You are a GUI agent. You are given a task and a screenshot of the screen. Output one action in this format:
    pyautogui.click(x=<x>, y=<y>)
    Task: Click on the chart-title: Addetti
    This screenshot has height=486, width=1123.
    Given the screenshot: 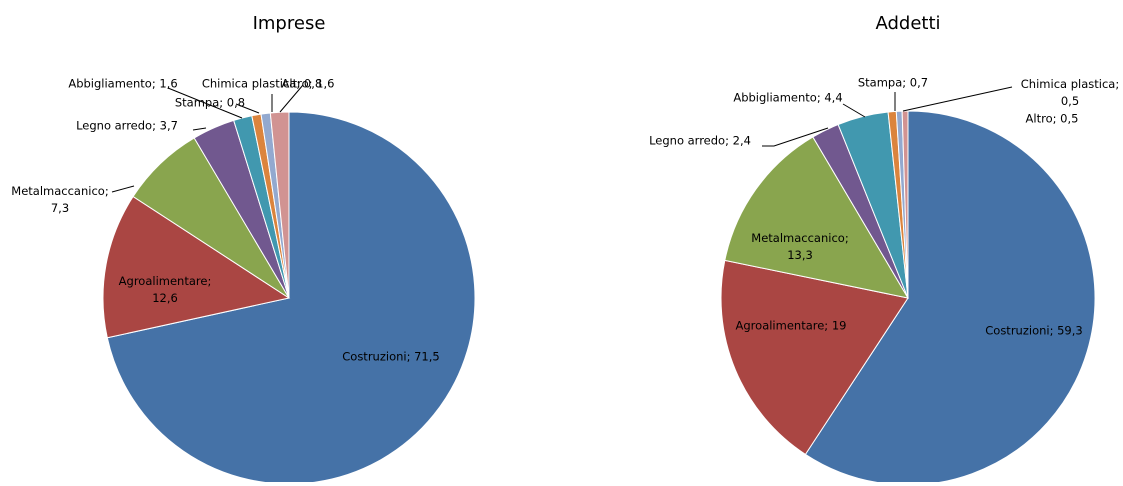 What is the action you would take?
    pyautogui.click(x=907, y=23)
    